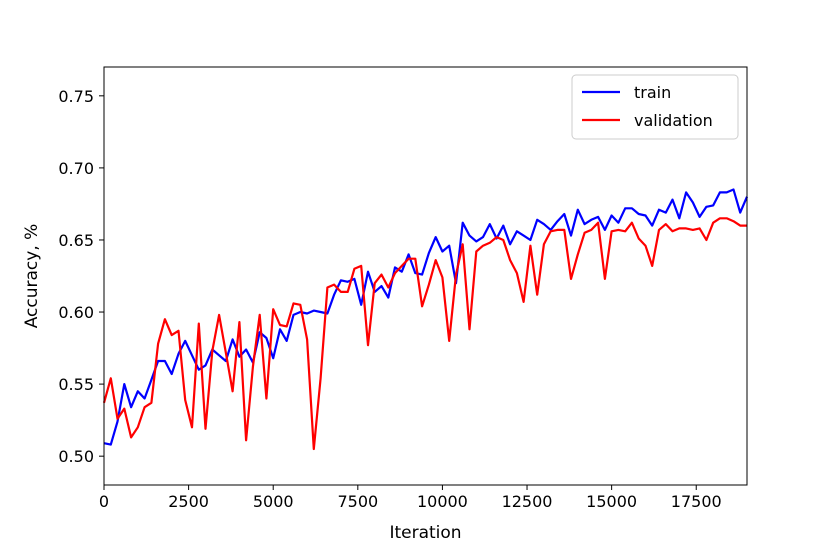  Describe the element at coordinates (76, 168) in the screenshot. I see `y-tick-label: 0.70` at that location.